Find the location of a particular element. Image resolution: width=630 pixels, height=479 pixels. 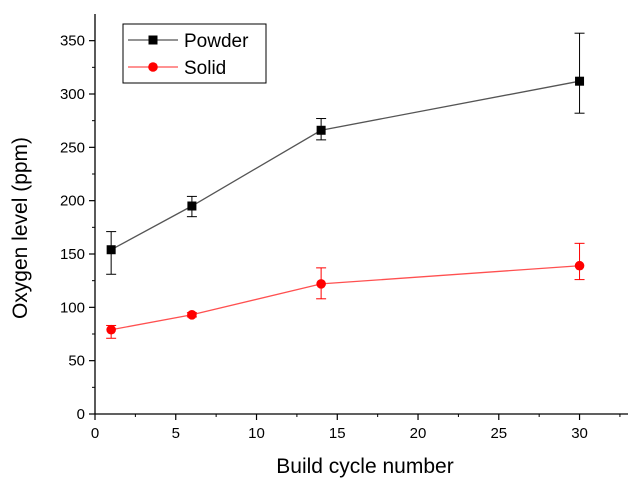

legend-box is located at coordinates (194, 53).